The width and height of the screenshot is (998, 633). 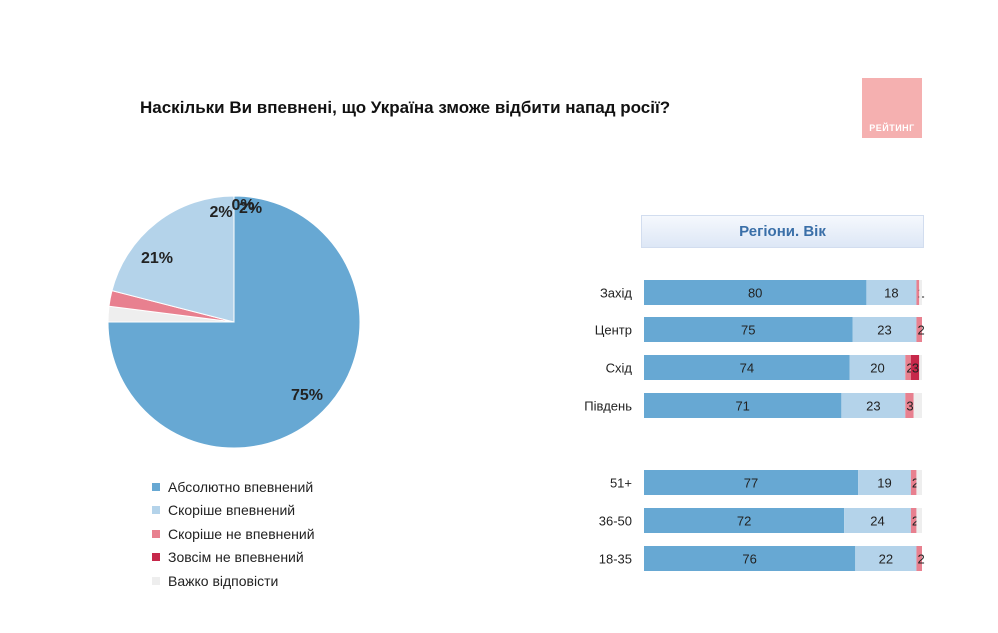 What do you see at coordinates (892, 108) in the screenshot?
I see `rating-logo: РЕЙТИНГ` at bounding box center [892, 108].